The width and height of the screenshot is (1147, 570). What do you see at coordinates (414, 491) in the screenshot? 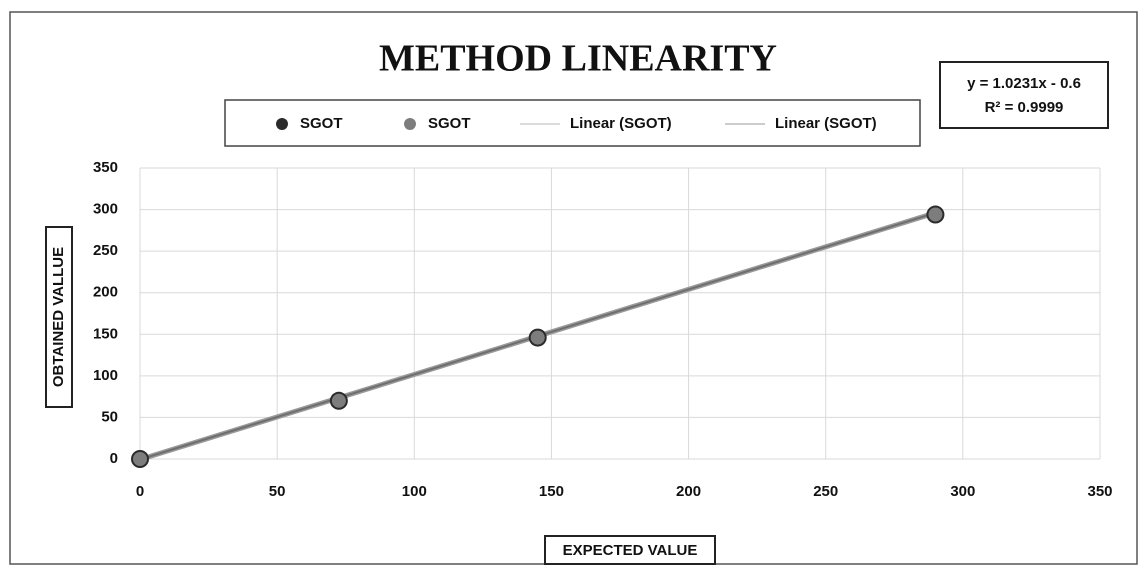
I see `x-tick-label: 100` at bounding box center [414, 491].